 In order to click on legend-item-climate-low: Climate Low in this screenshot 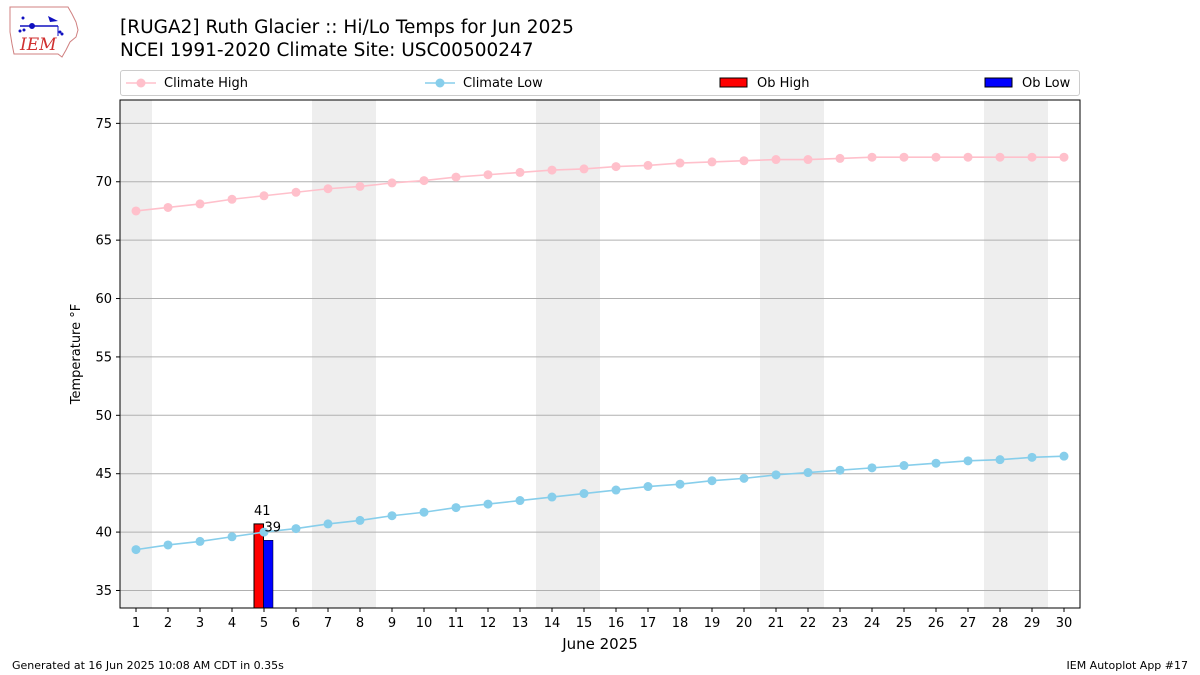, I will do `click(484, 83)`.